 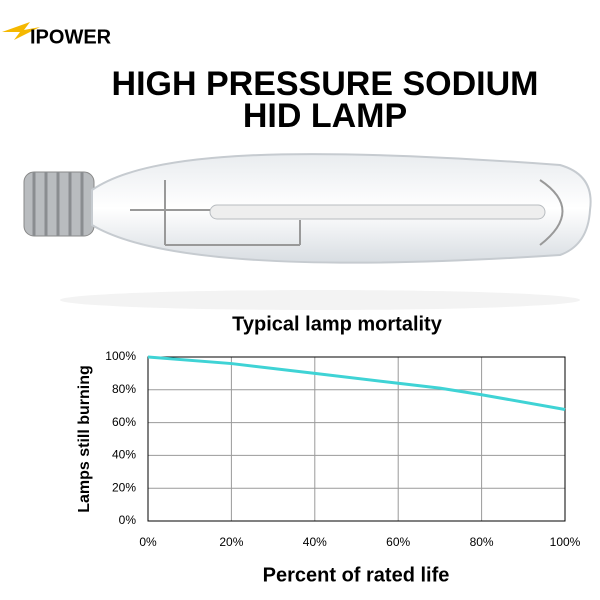 I want to click on headline: HIGH PRESSURE SODIUM, so click(x=325, y=84).